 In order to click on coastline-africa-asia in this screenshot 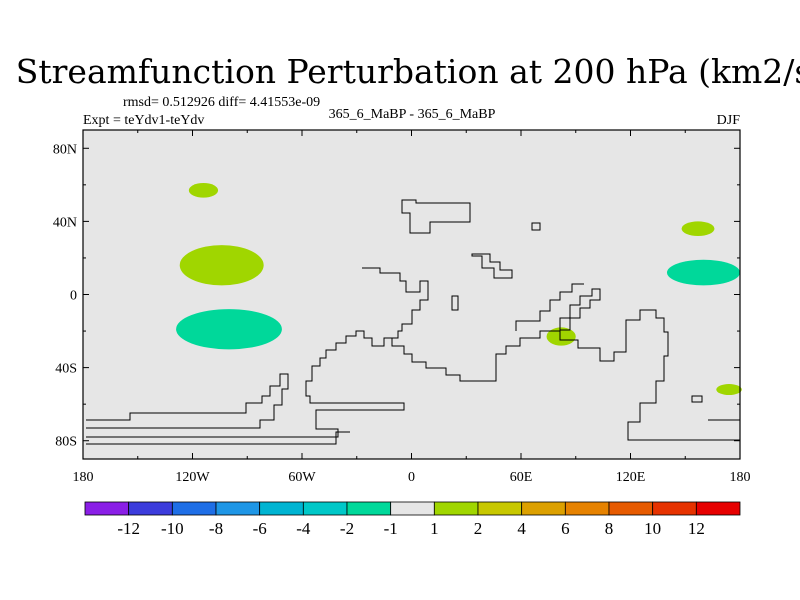, I will do `click(565, 364)`.